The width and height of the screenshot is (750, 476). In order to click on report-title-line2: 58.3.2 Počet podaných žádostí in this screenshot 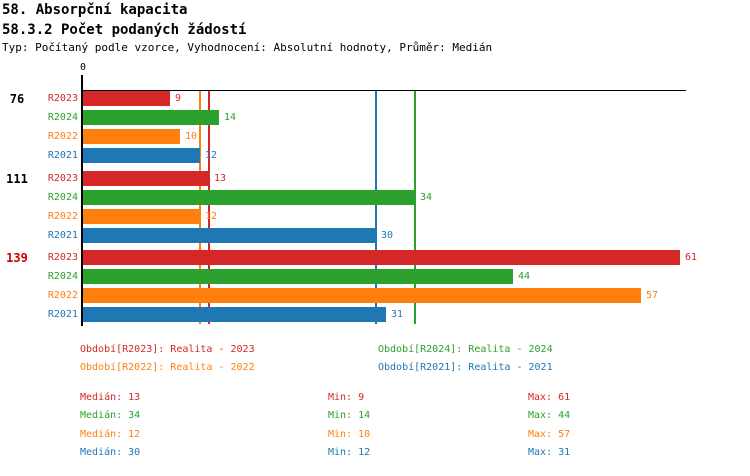, I will do `click(124, 30)`.